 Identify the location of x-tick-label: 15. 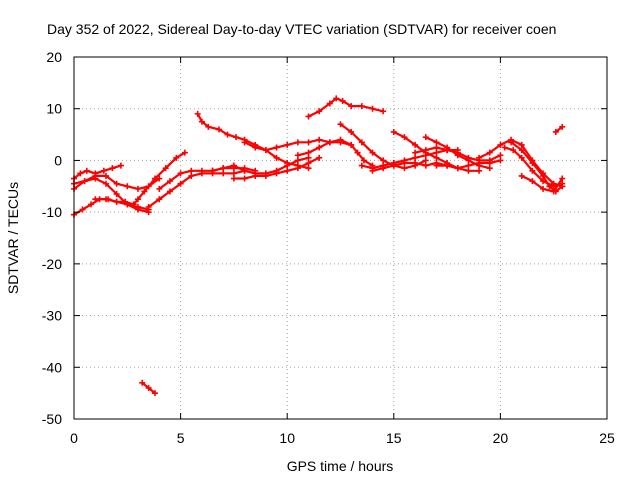
(394, 438).